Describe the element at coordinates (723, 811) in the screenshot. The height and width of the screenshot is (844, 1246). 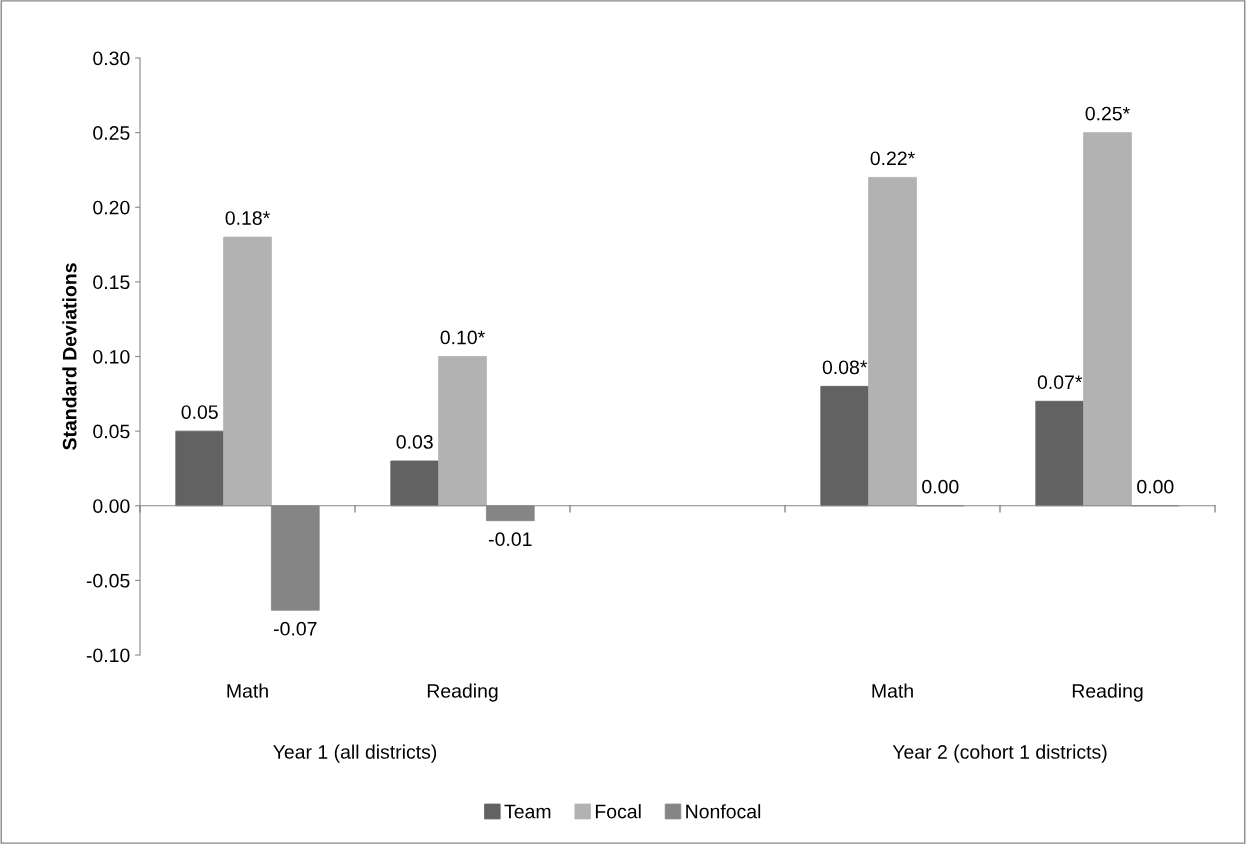
I see `legend-label: Nonfocal` at that location.